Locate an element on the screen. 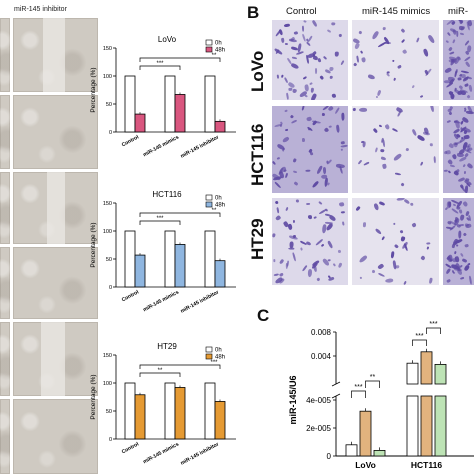 Image resolution: width=474 pixels, height=474 pixels. x-tick-label: miR-145 mimics is located at coordinates (161, 301).